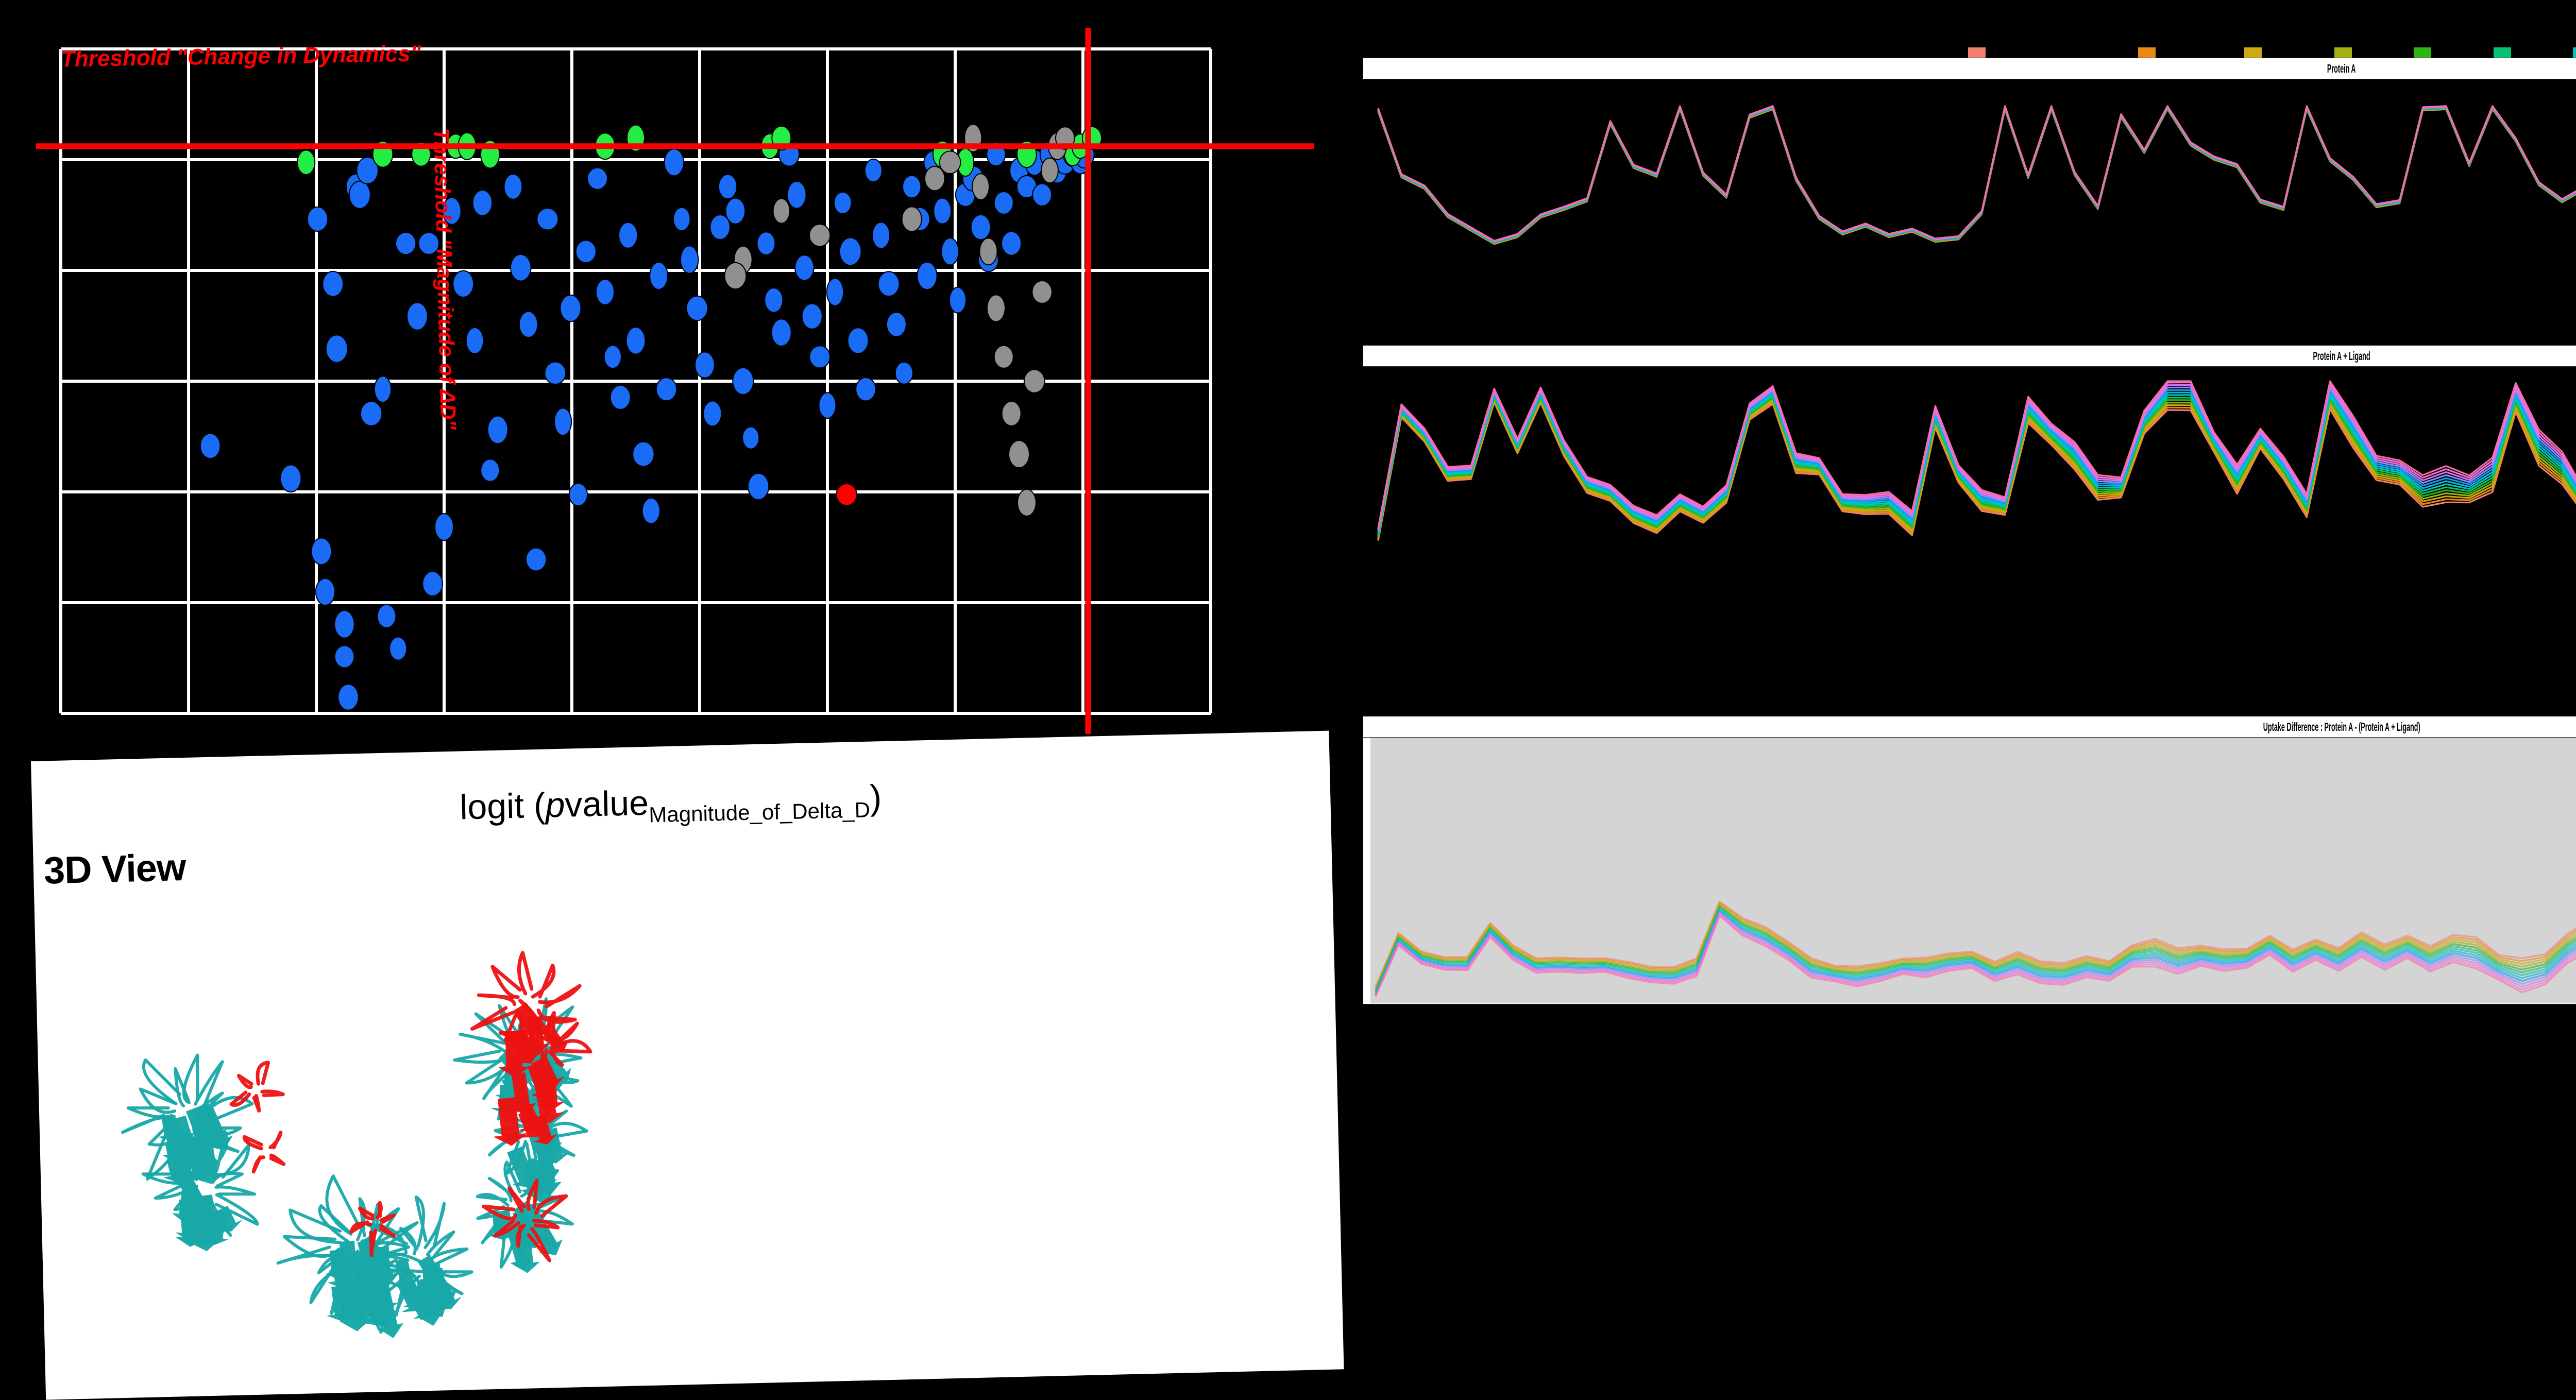  What do you see at coordinates (2341, 68) in the screenshot?
I see `panel-protein-a-title: Protein A` at bounding box center [2341, 68].